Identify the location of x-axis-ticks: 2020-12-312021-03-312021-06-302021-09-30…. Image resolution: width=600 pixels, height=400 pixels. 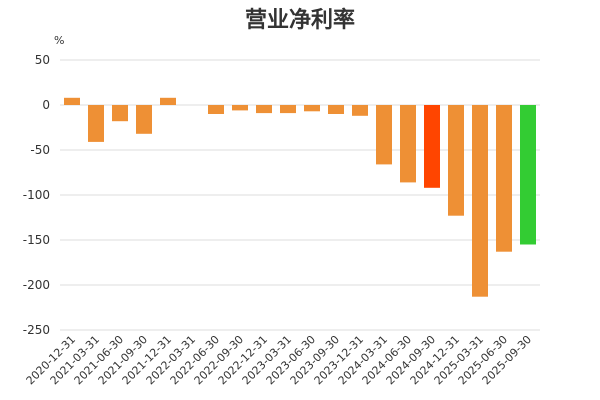
(279, 360).